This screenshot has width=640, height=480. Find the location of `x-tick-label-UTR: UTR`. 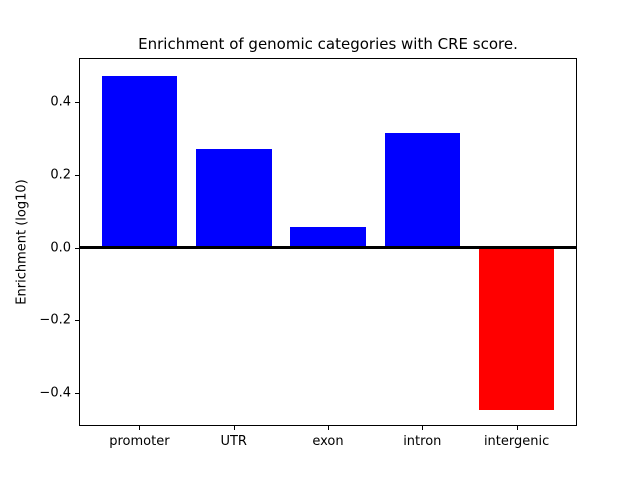

x-tick-label-UTR: UTR is located at coordinates (233, 441).